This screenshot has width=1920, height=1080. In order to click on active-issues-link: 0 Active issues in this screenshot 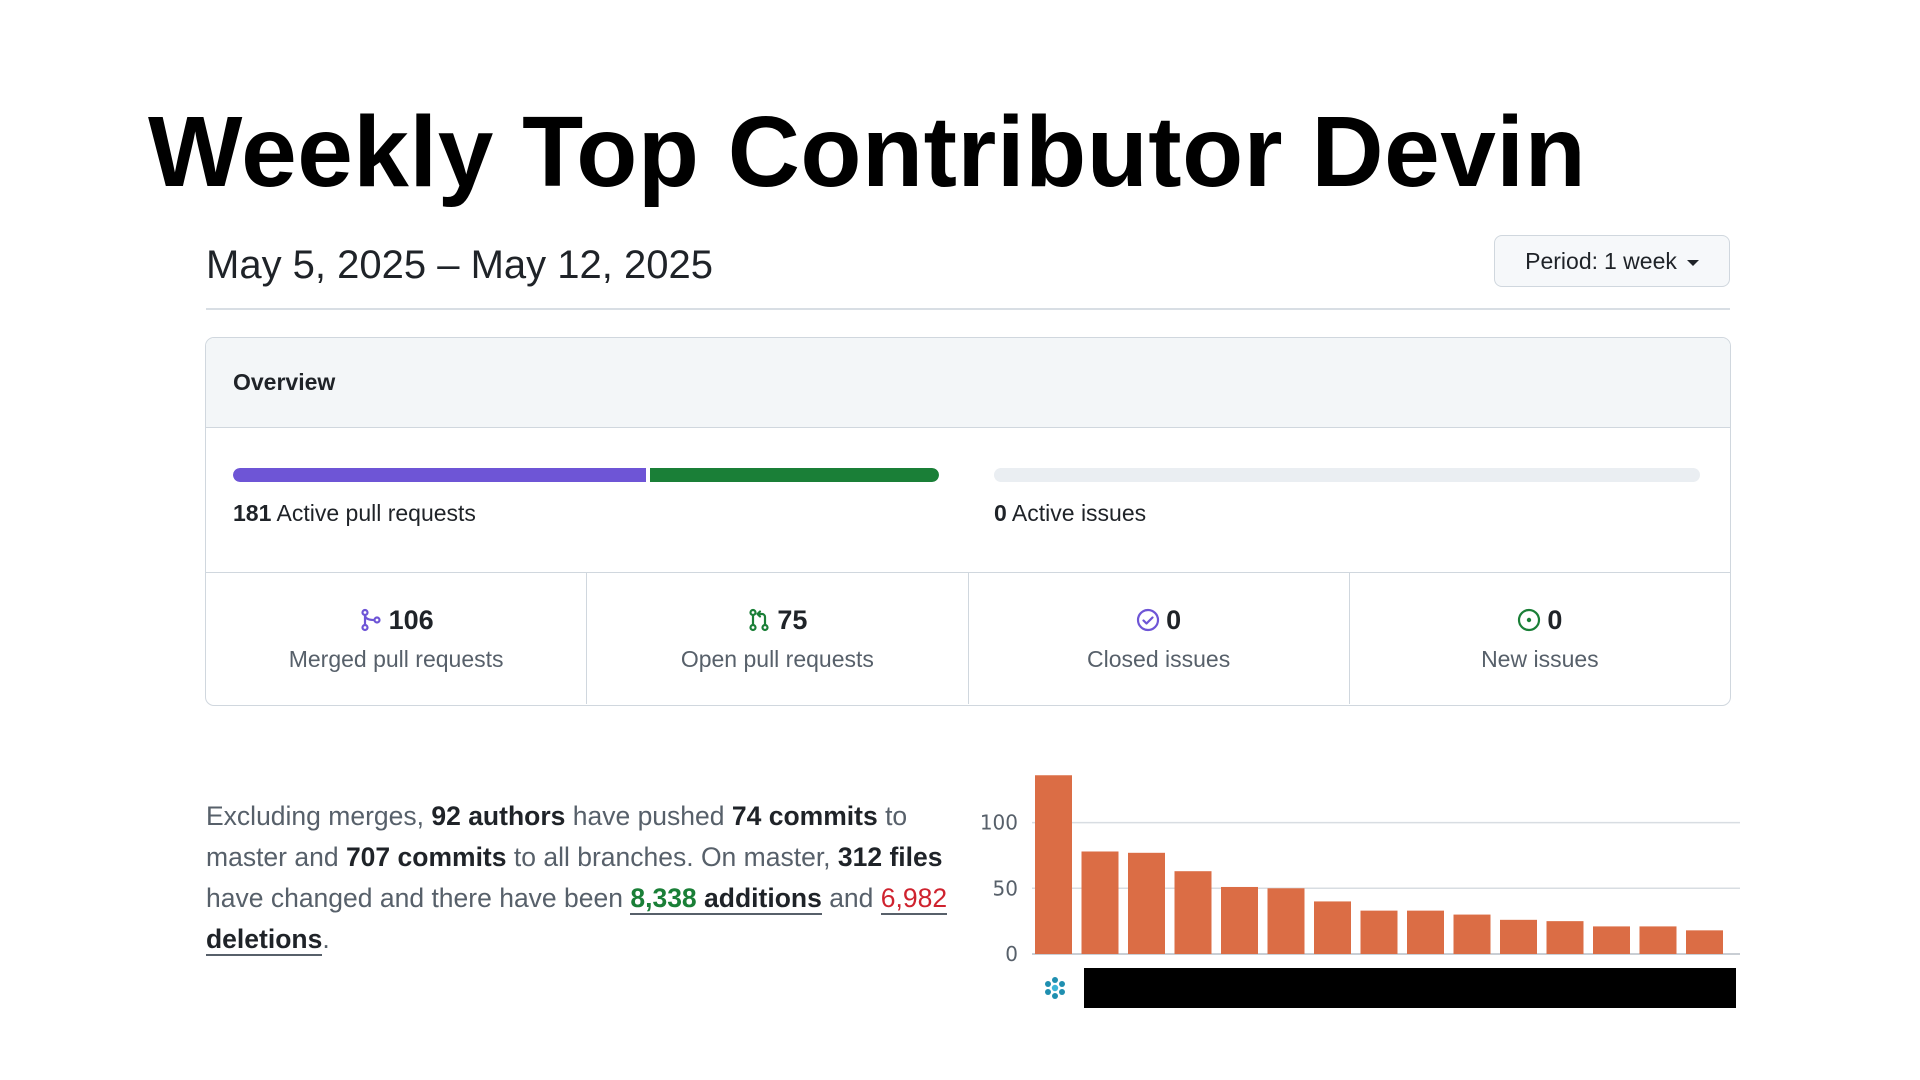, I will do `click(1070, 513)`.